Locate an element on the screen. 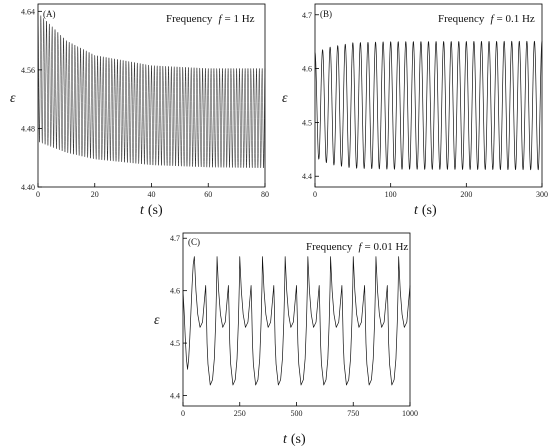 The image size is (550, 446). panel-b-x-axis-label: t (s) is located at coordinates (425, 210).